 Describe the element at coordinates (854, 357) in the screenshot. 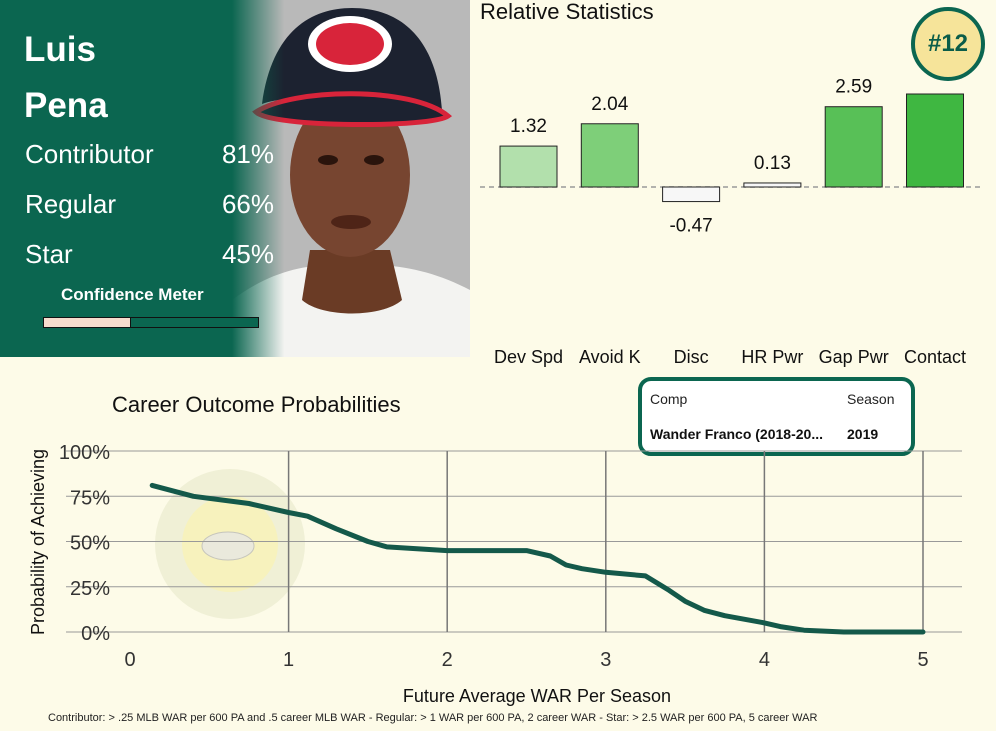

I see `category-label-4: Gap Pwr` at that location.